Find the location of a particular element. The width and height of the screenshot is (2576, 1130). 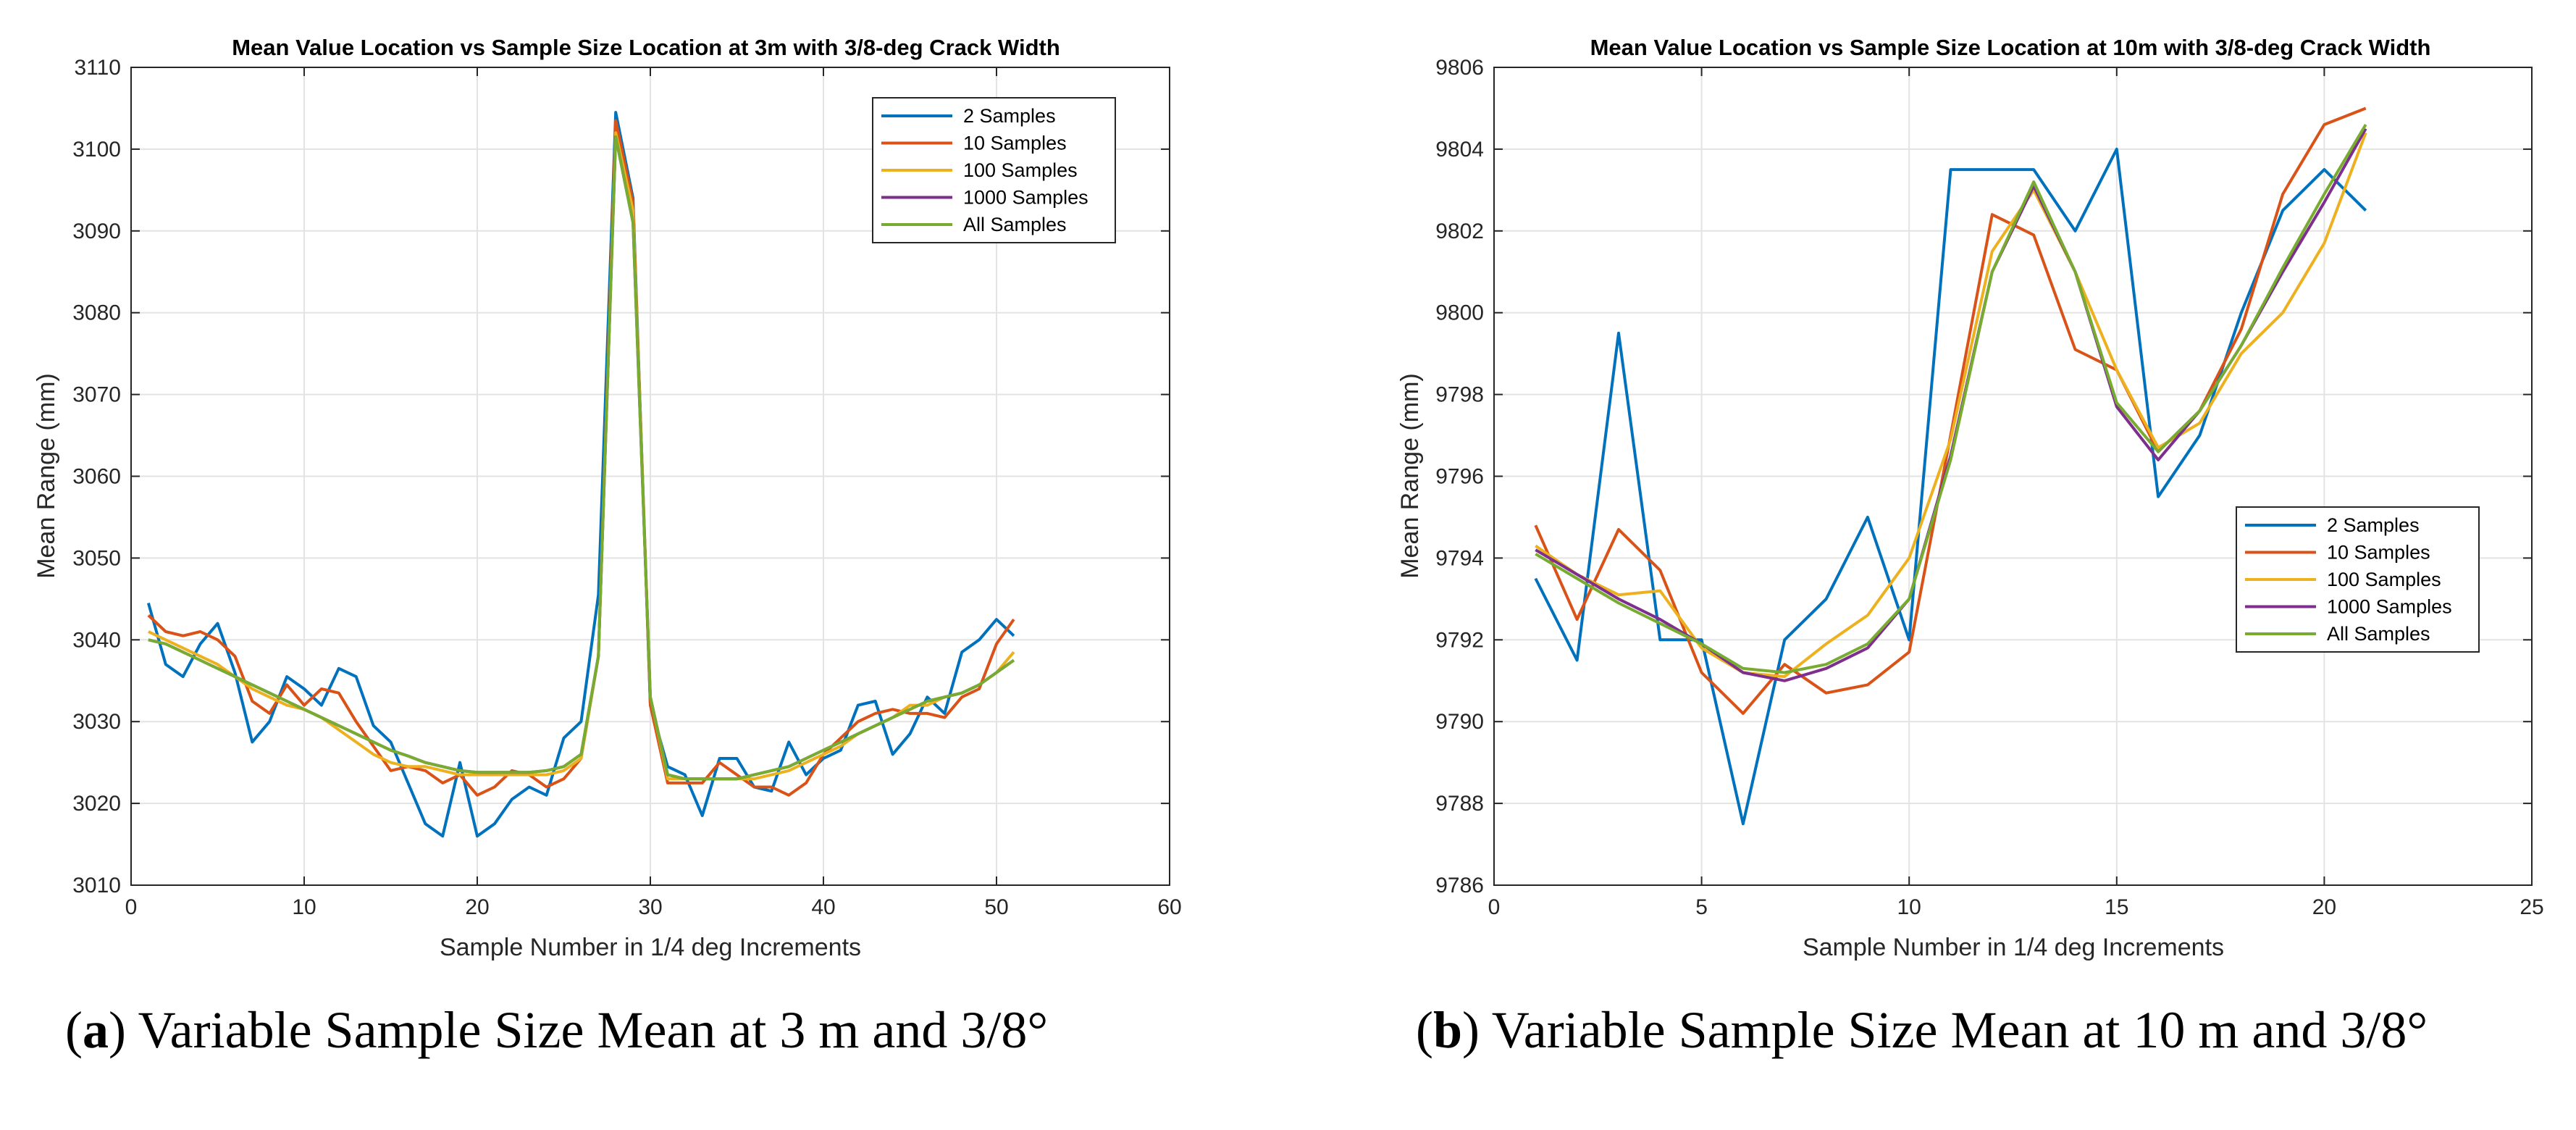

chart-b-ytick-label: 9796 is located at coordinates (1459, 477).